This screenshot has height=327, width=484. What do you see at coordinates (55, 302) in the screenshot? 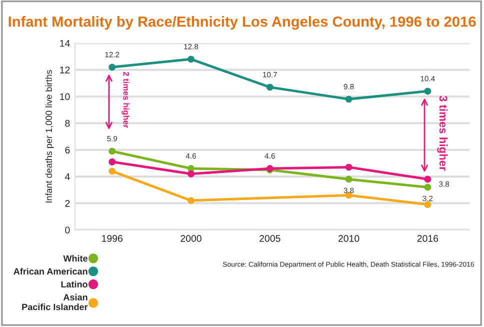
I see `legend-label: Asian Pacific Islander` at bounding box center [55, 302].